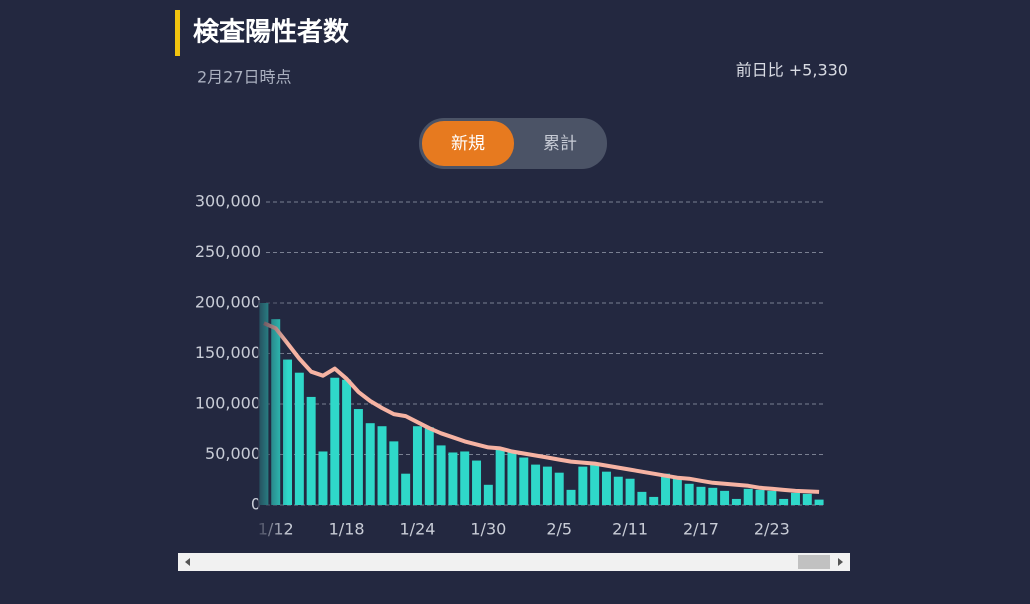 Image resolution: width=1030 pixels, height=604 pixels. I want to click on x-tick-label: 2/5, so click(559, 529).